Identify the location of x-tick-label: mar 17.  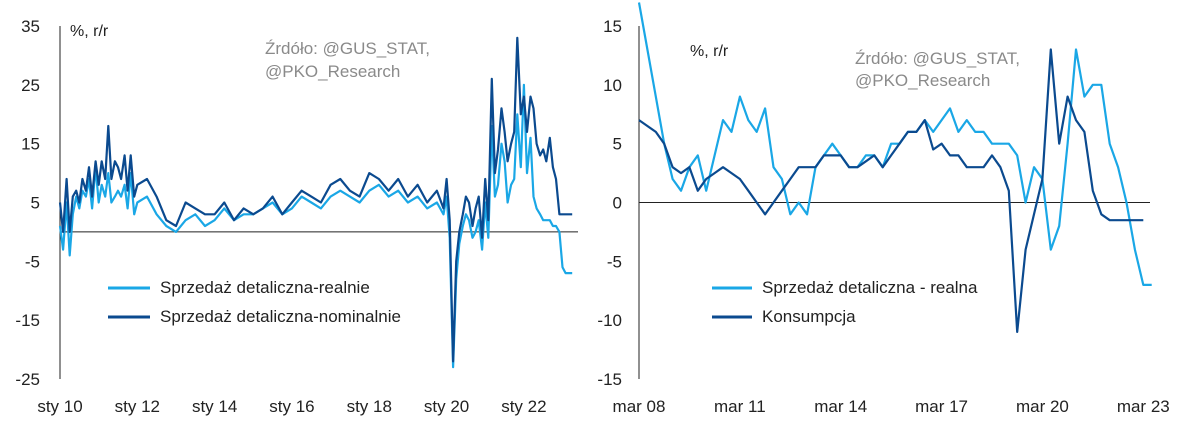
(941, 406).